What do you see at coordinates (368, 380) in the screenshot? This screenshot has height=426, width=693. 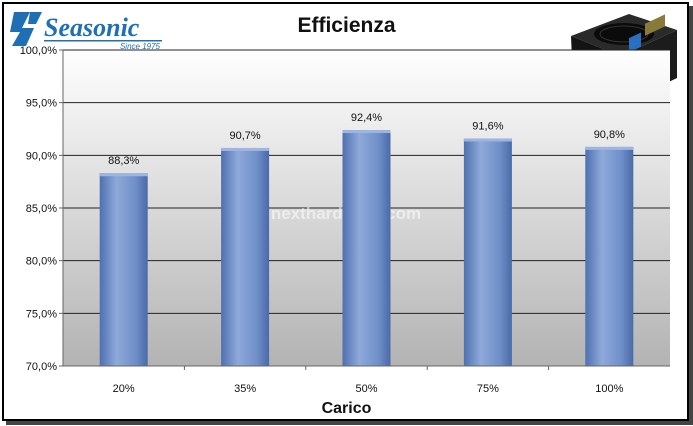 I see `x-axis-labels: 20% 35% 50% 75% 100%` at bounding box center [368, 380].